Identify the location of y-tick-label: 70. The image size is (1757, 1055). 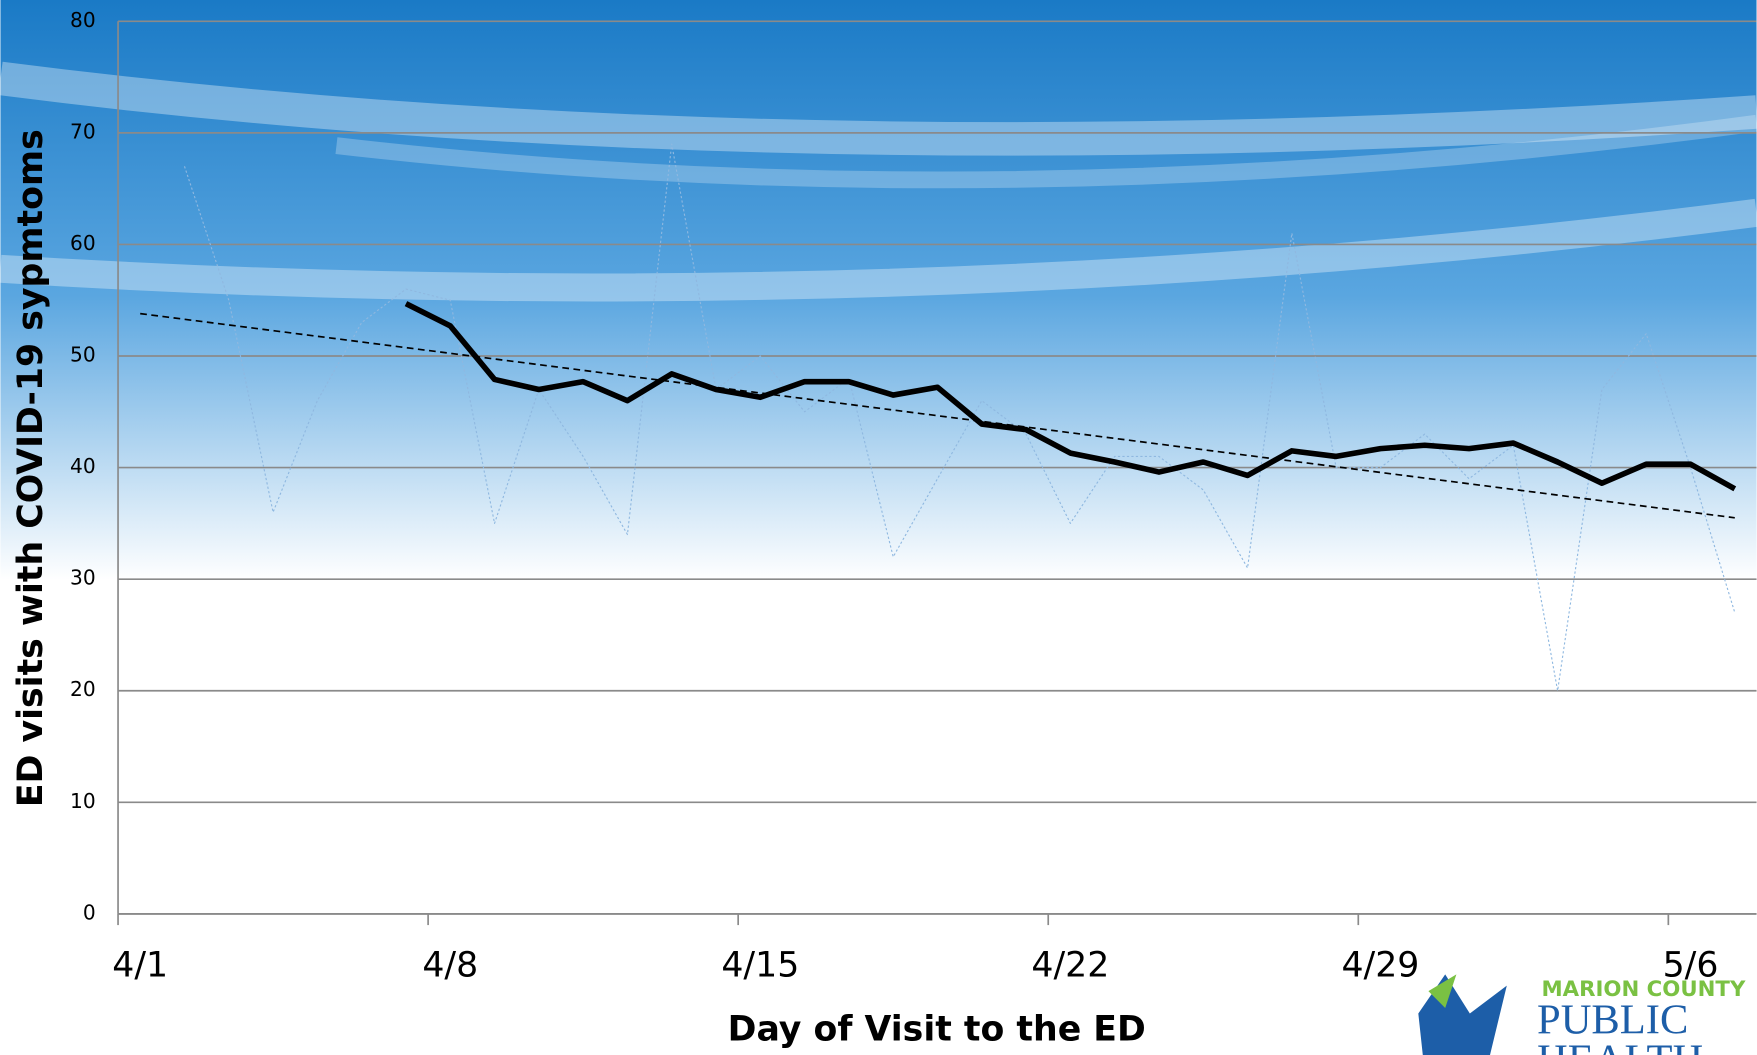
(83, 131).